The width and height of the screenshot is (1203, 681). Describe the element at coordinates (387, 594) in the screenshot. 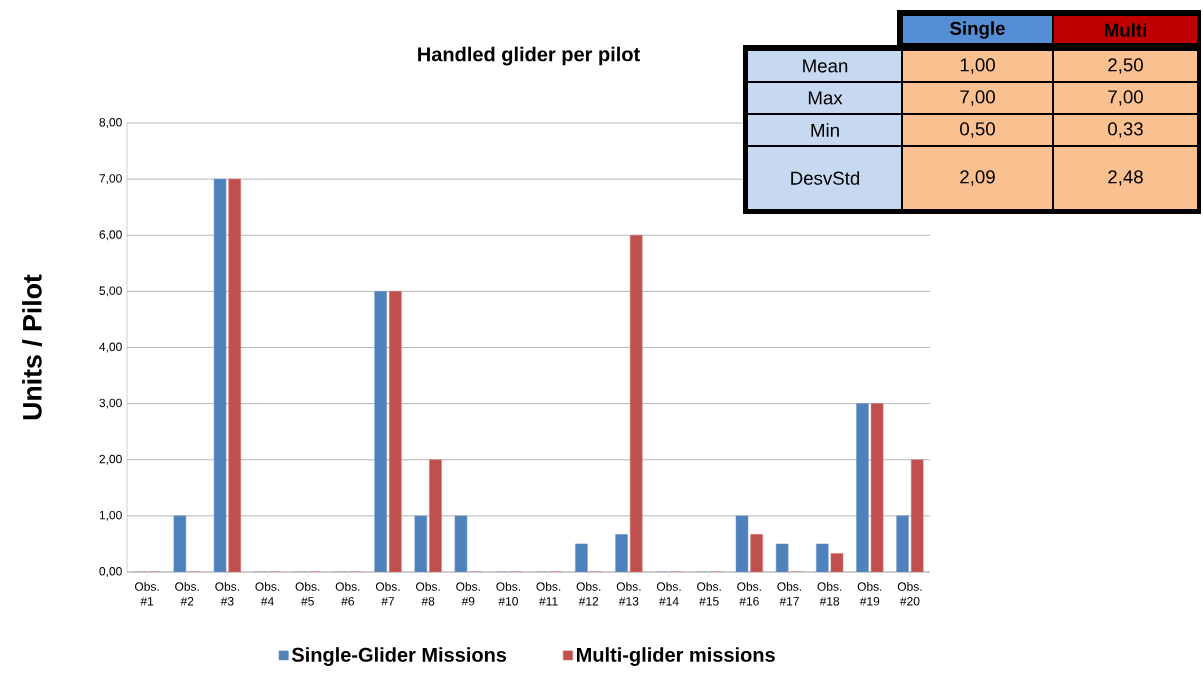

I see `x-tick-label: Obs. #7` at that location.